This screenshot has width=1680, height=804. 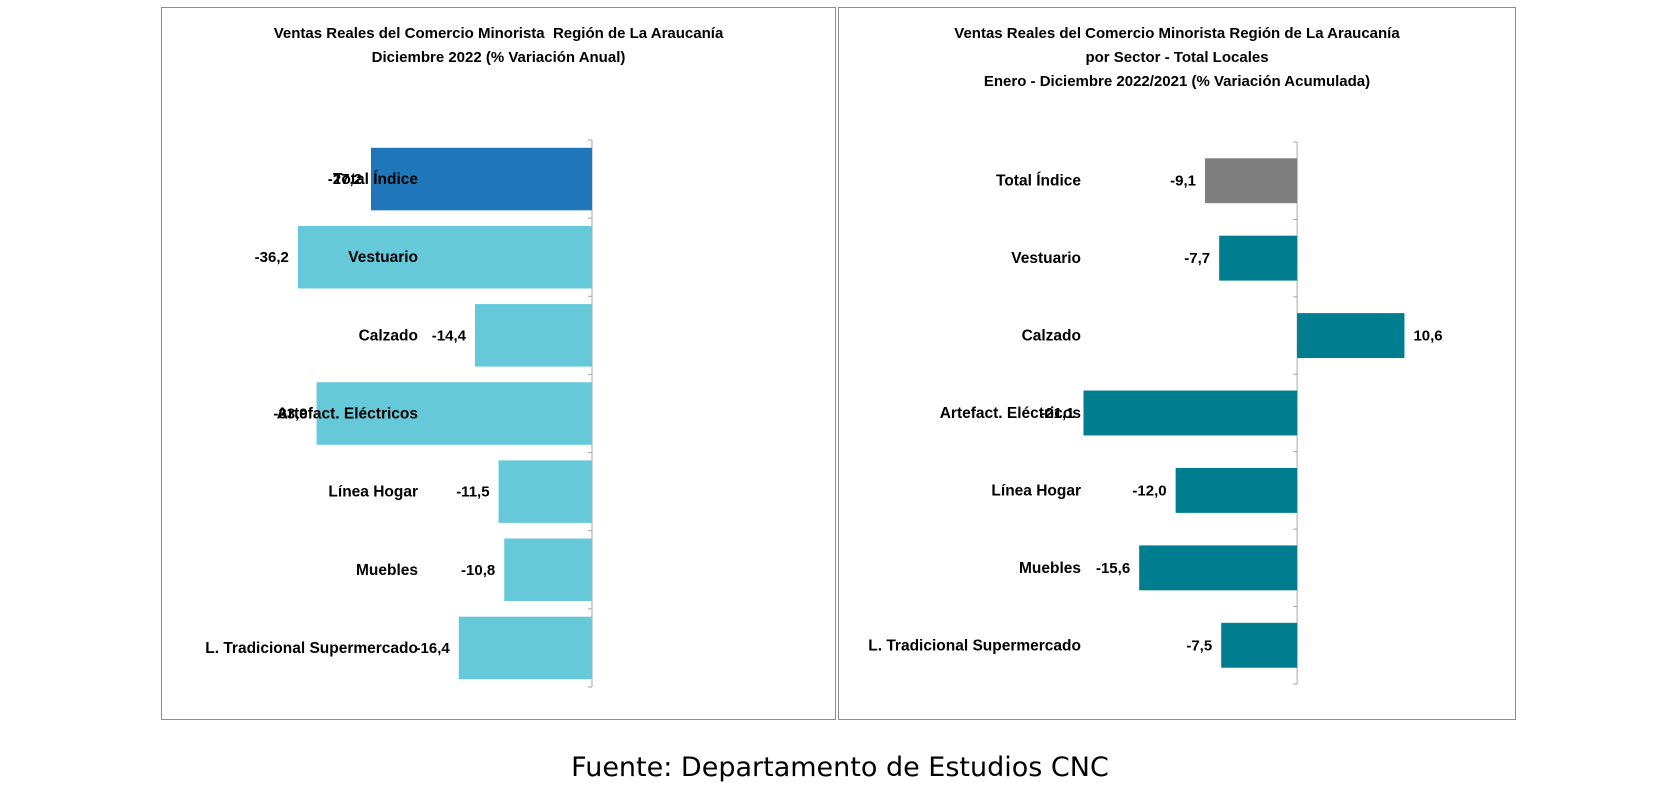 What do you see at coordinates (472, 492) in the screenshot?
I see `bar-value-label: -11,5` at bounding box center [472, 492].